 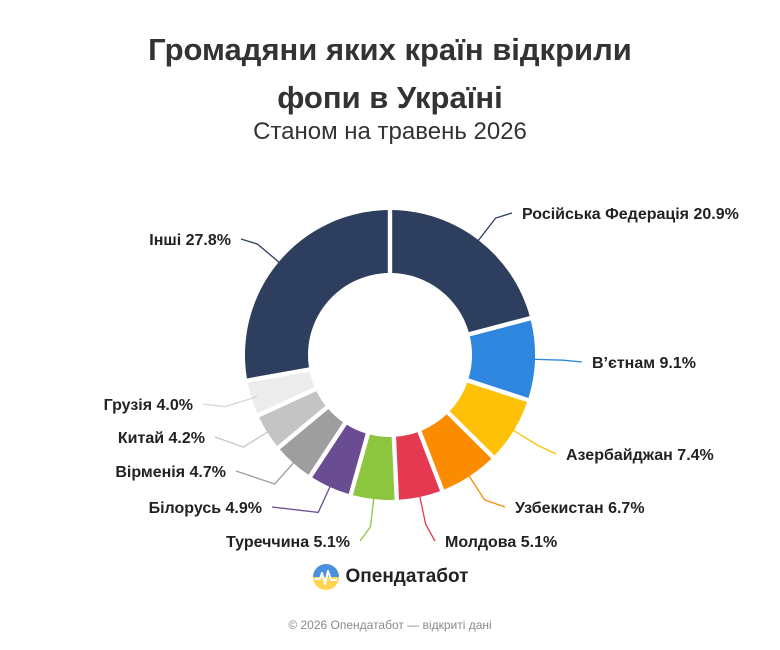 What do you see at coordinates (288, 542) in the screenshot?
I see `slice-label-5: Туреччина 5.1%` at bounding box center [288, 542].